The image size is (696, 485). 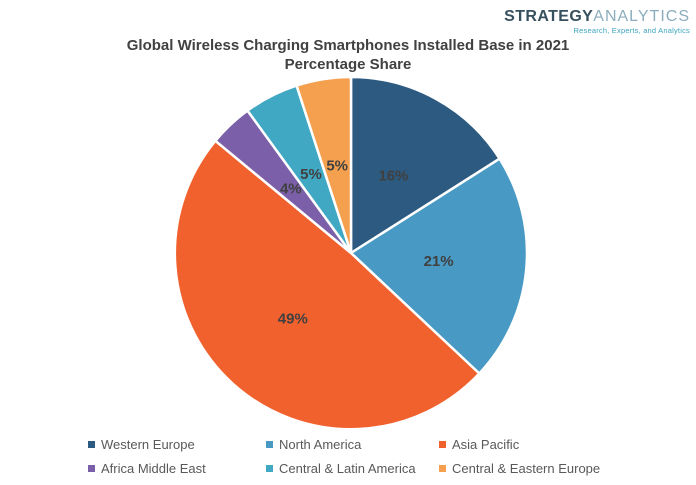 I want to click on legend-label: Asia Pacific, so click(x=486, y=444).